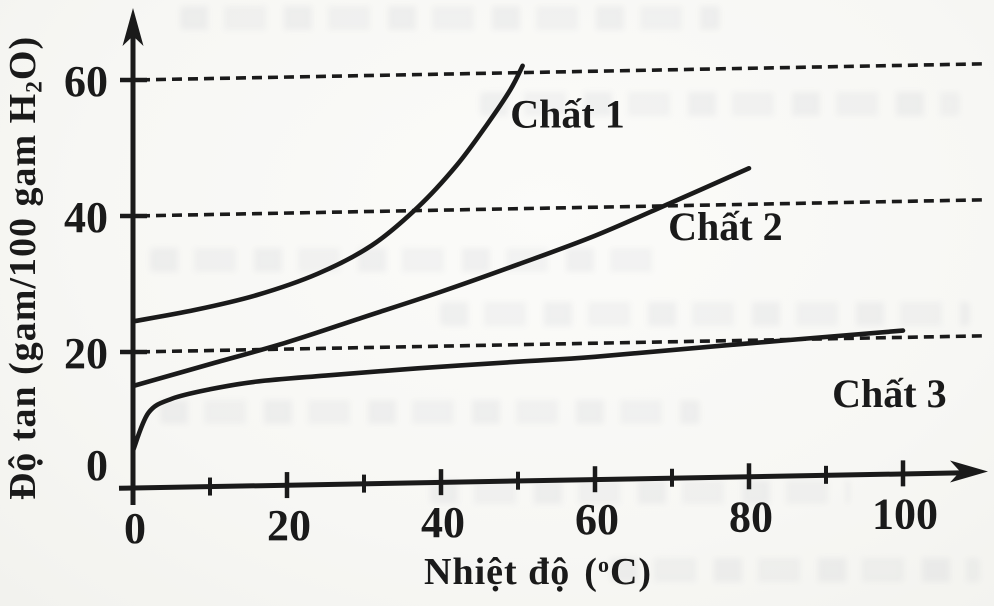 The image size is (994, 606). What do you see at coordinates (97, 465) in the screenshot?
I see `y-tick-label-0: 0` at bounding box center [97, 465].